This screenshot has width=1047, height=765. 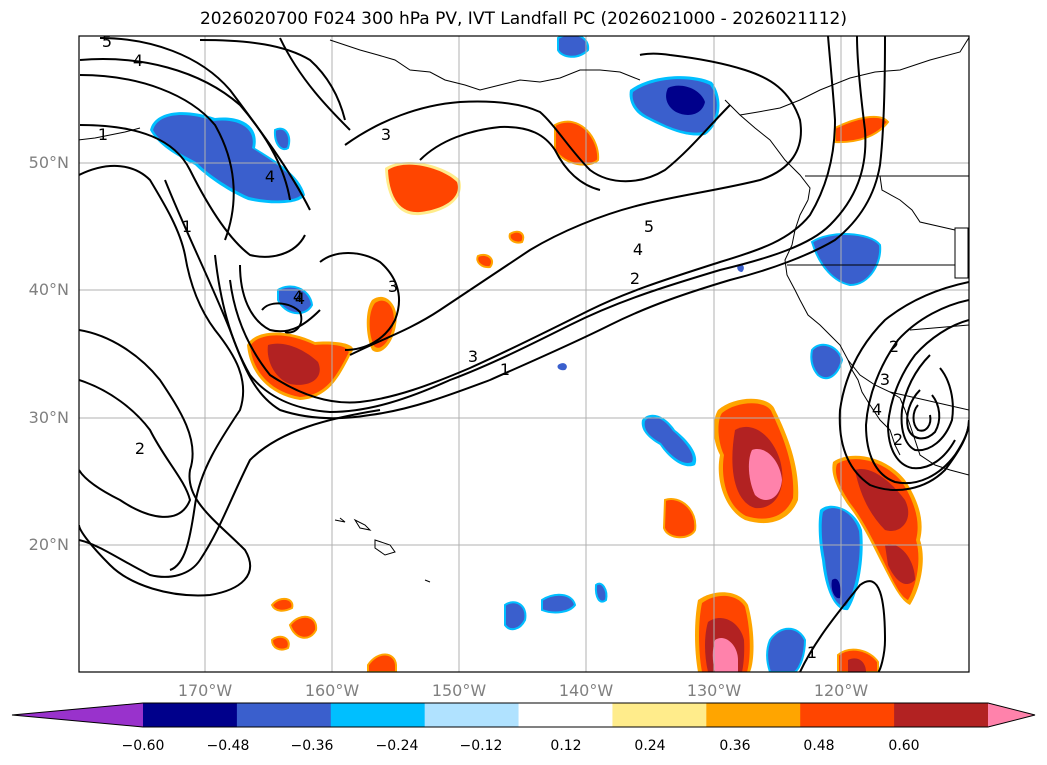 I want to click on colorbar-tick-label: 0.24, so click(x=650, y=746).